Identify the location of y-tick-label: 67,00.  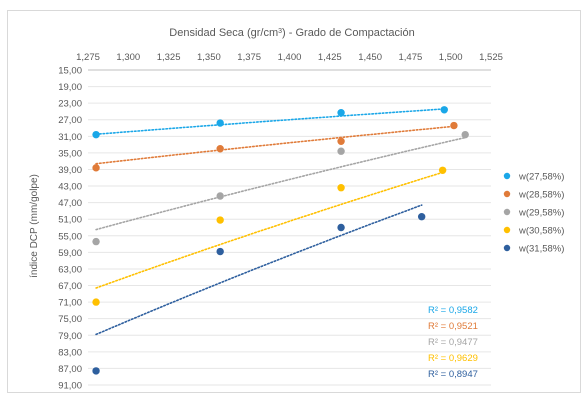
(70, 286).